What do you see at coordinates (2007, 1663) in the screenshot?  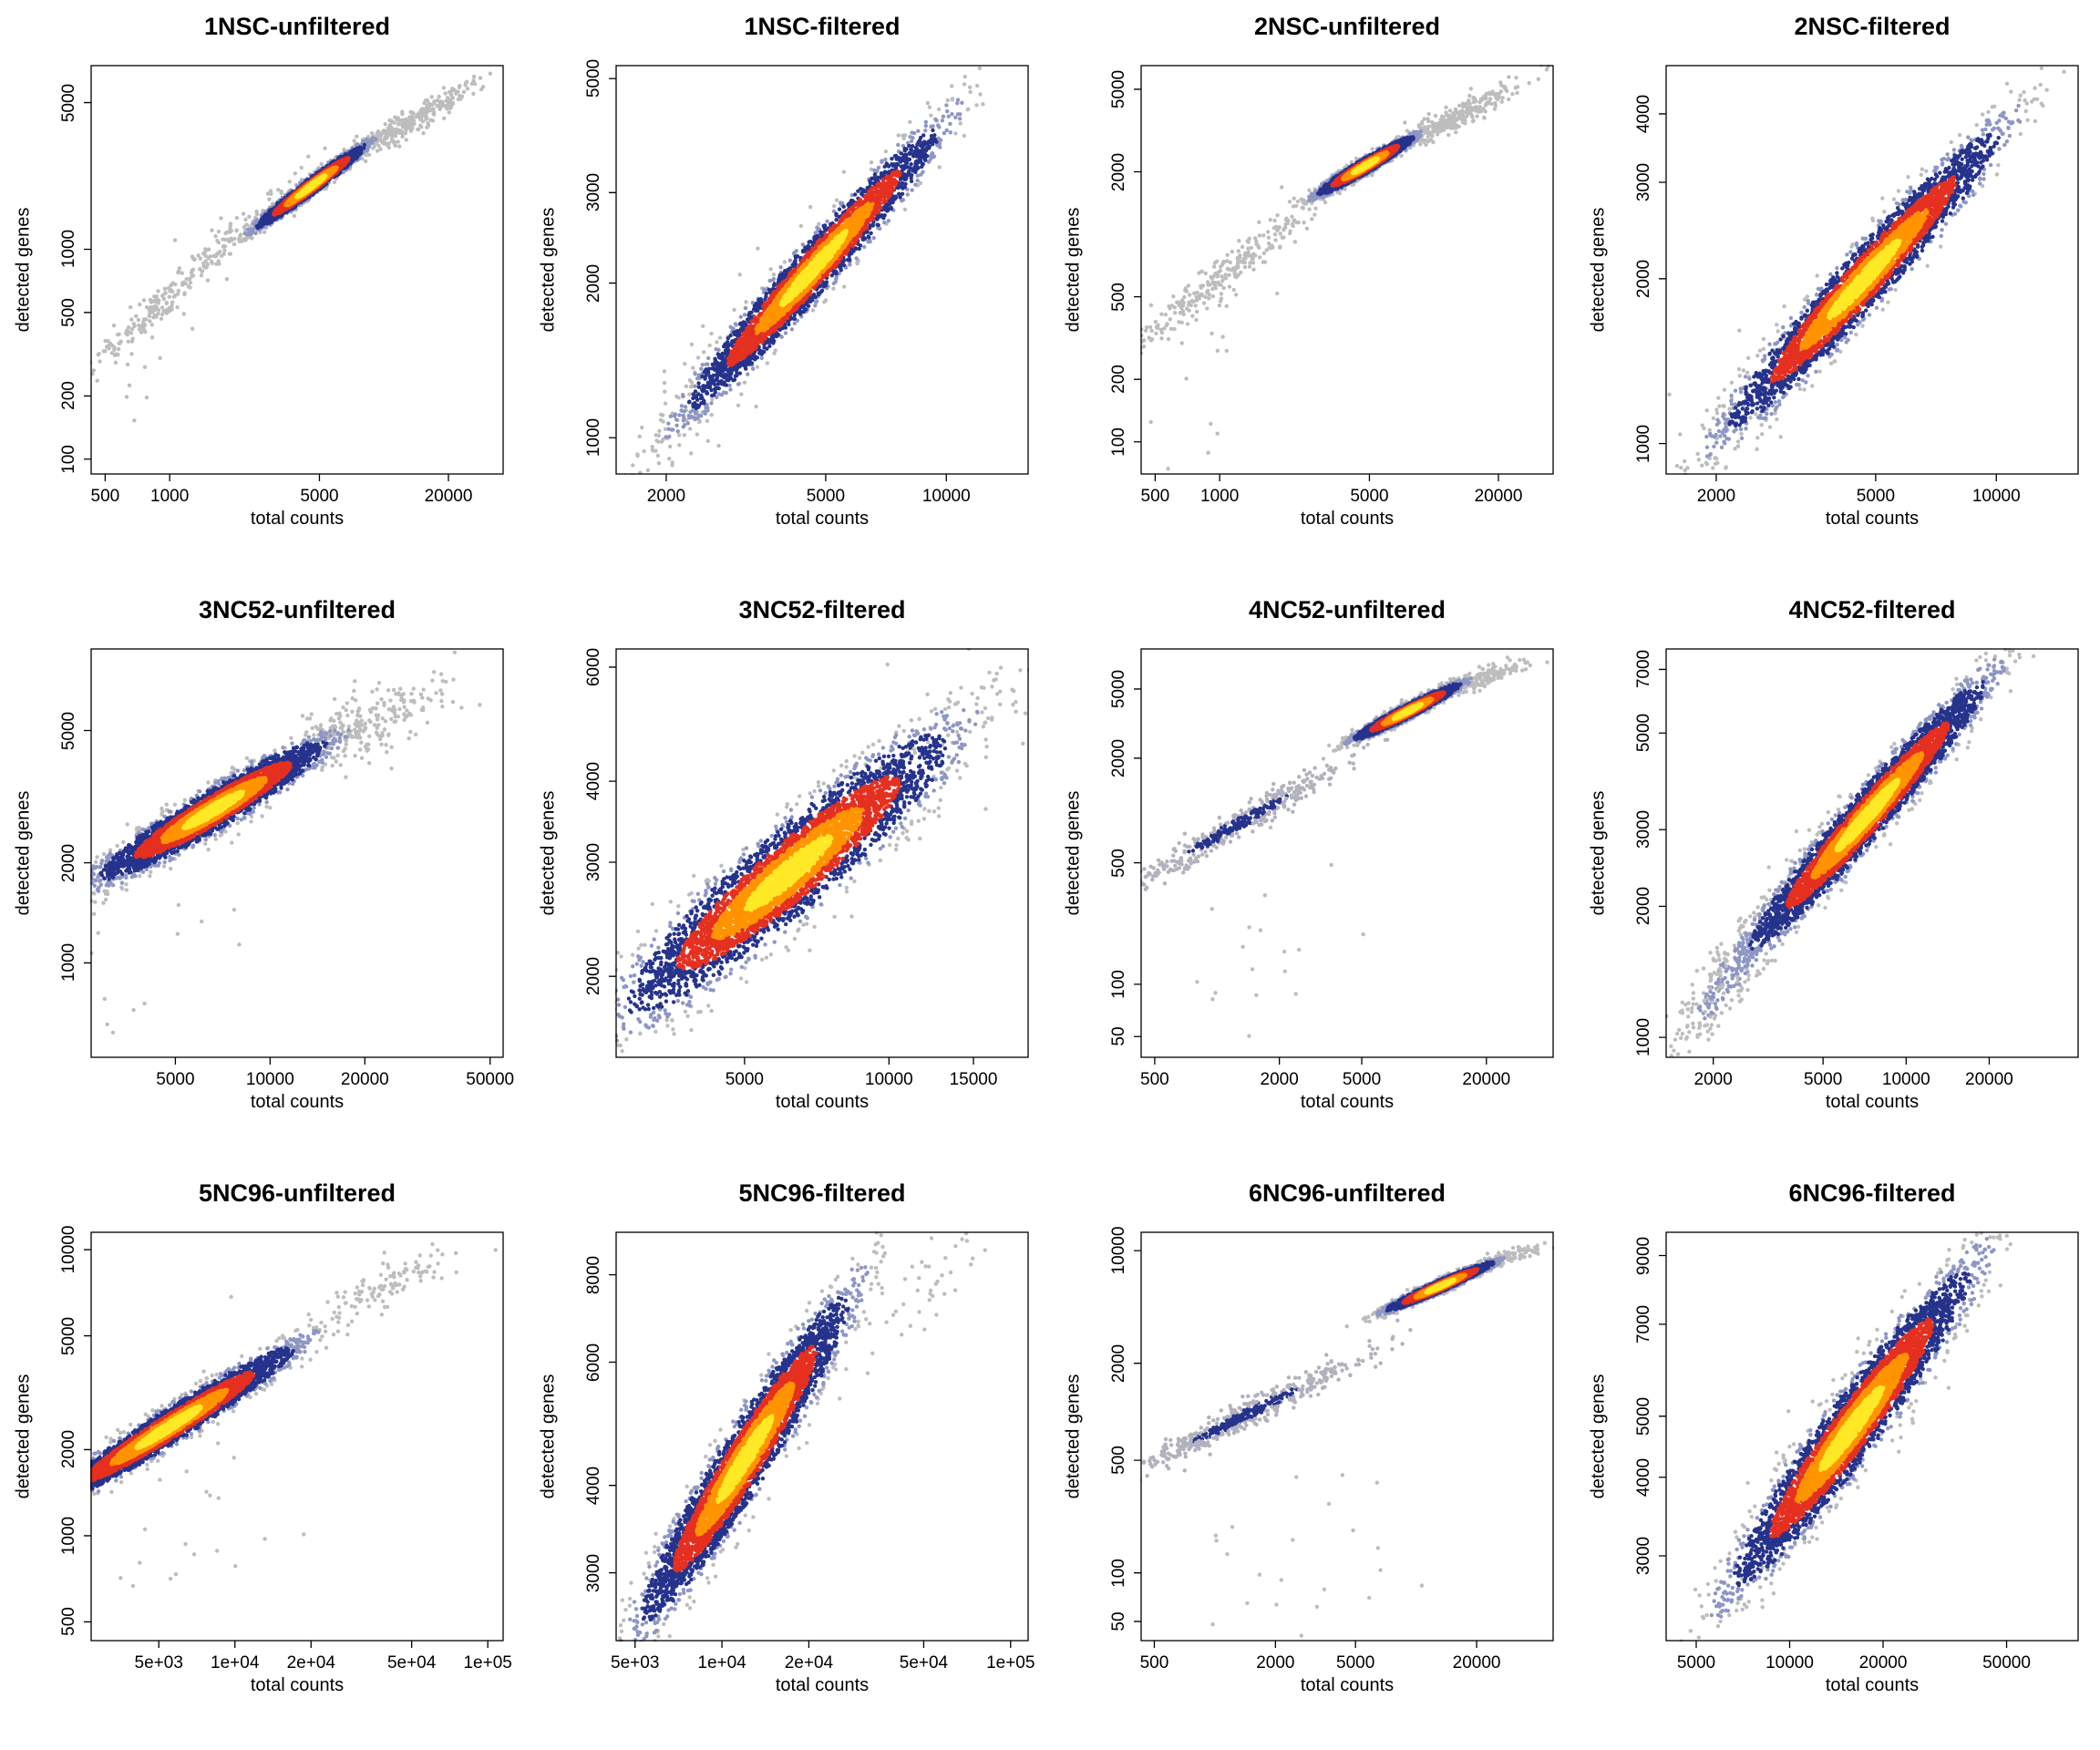 I see `x-tick-label: 50000` at bounding box center [2007, 1663].